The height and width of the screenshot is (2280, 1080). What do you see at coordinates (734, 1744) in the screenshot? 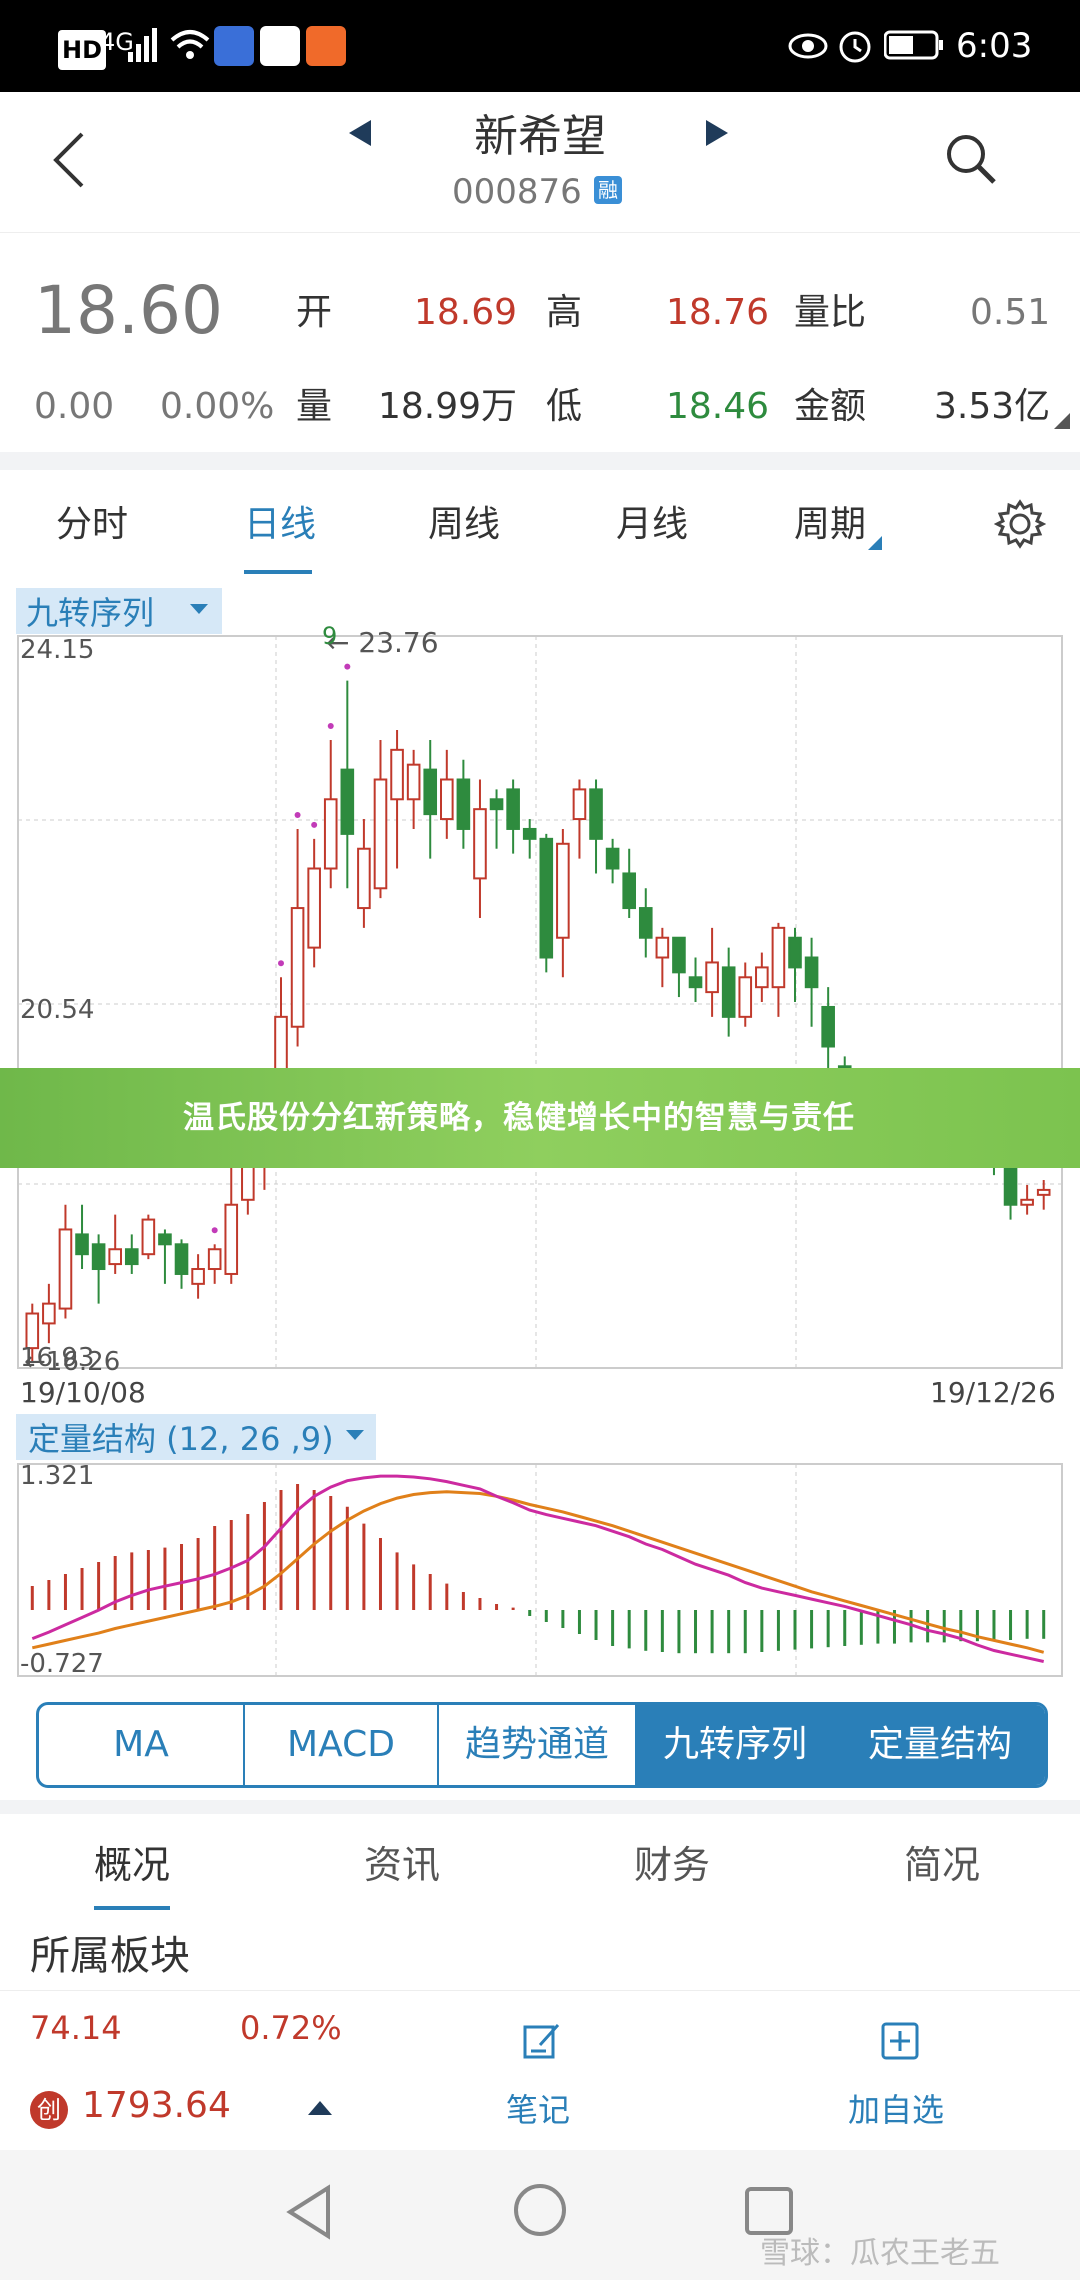
I see `indicator-nine-turn: 九转序列` at bounding box center [734, 1744].